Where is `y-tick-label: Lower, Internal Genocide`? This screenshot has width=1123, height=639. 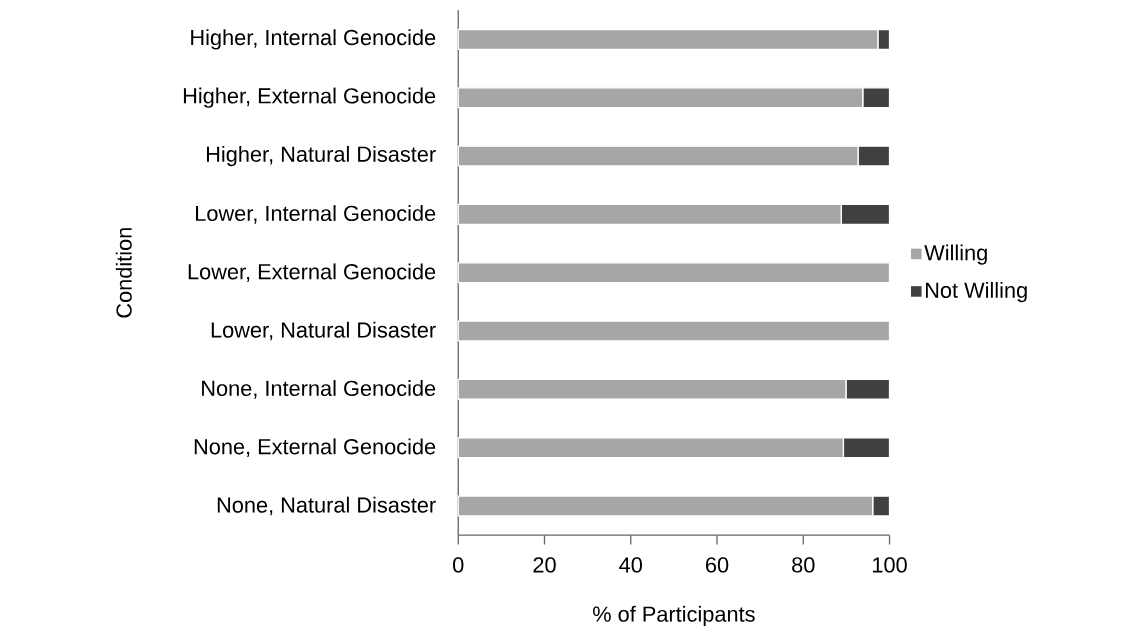 y-tick-label: Lower, Internal Genocide is located at coordinates (316, 214).